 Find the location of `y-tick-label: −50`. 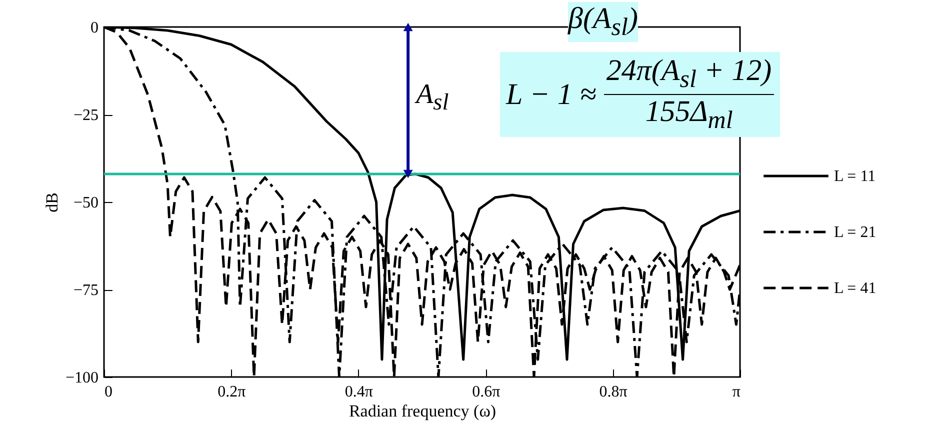

y-tick-label: −50 is located at coordinates (85, 203).